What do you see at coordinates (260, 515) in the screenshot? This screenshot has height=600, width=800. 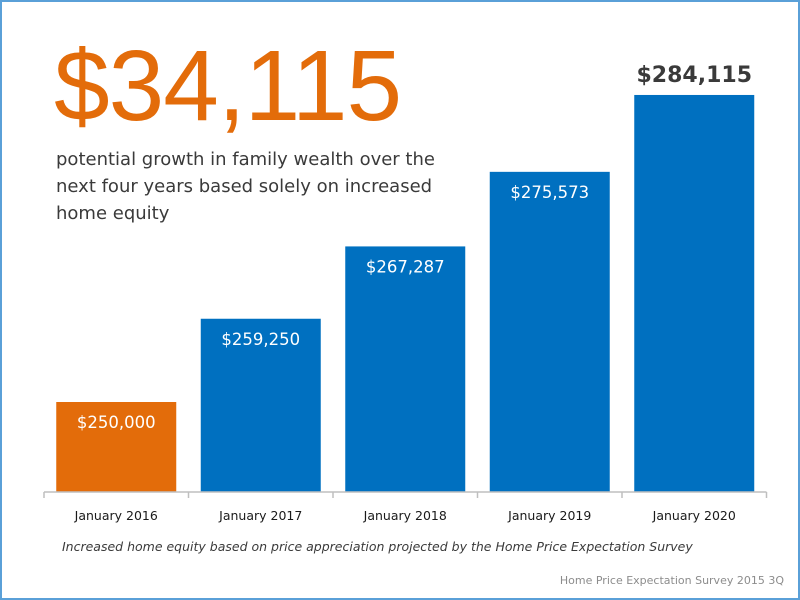 I see `x-tick-label-2: January 2017` at bounding box center [260, 515].